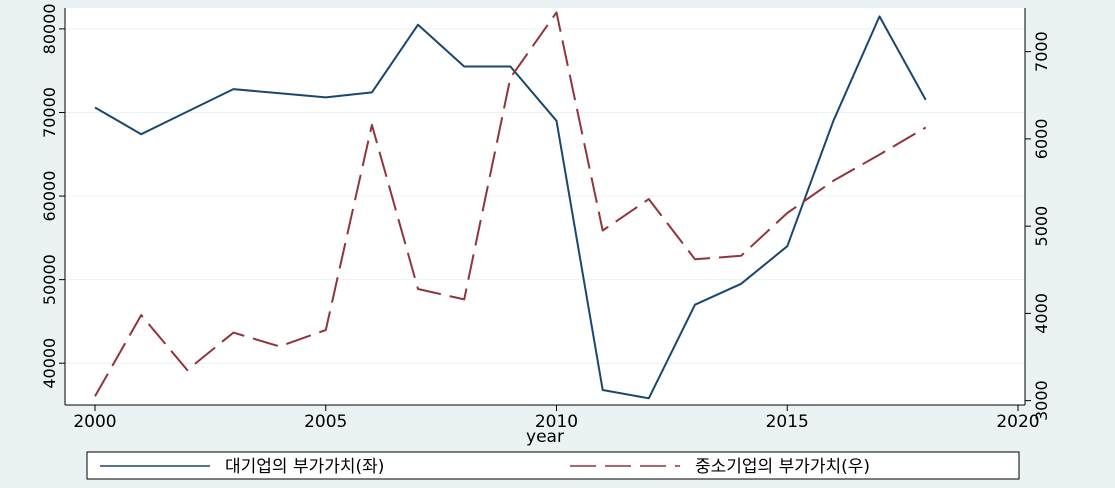 This screenshot has height=488, width=1115. I want to click on x-axis-label: year, so click(545, 437).